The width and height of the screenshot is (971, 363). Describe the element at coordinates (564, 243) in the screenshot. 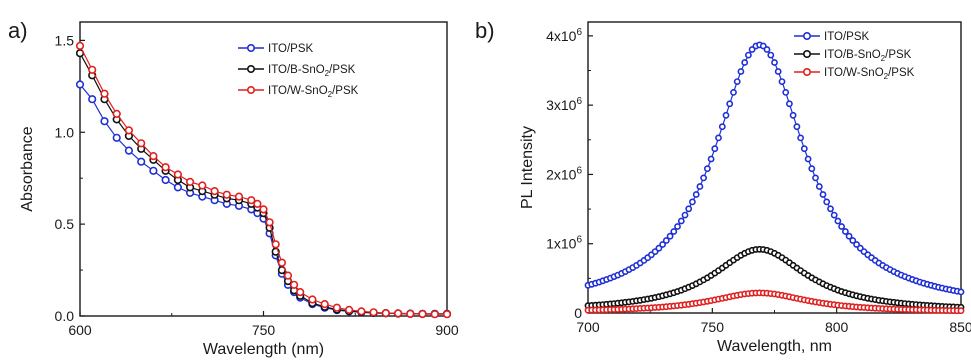

I see `y-tick-label: 1x10⁶` at that location.